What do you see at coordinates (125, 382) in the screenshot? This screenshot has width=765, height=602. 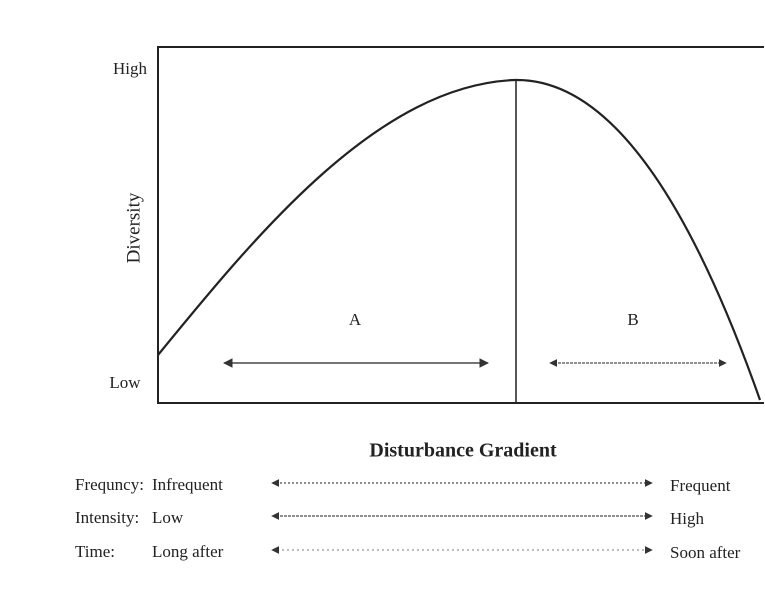 I see `y-low: Low` at bounding box center [125, 382].